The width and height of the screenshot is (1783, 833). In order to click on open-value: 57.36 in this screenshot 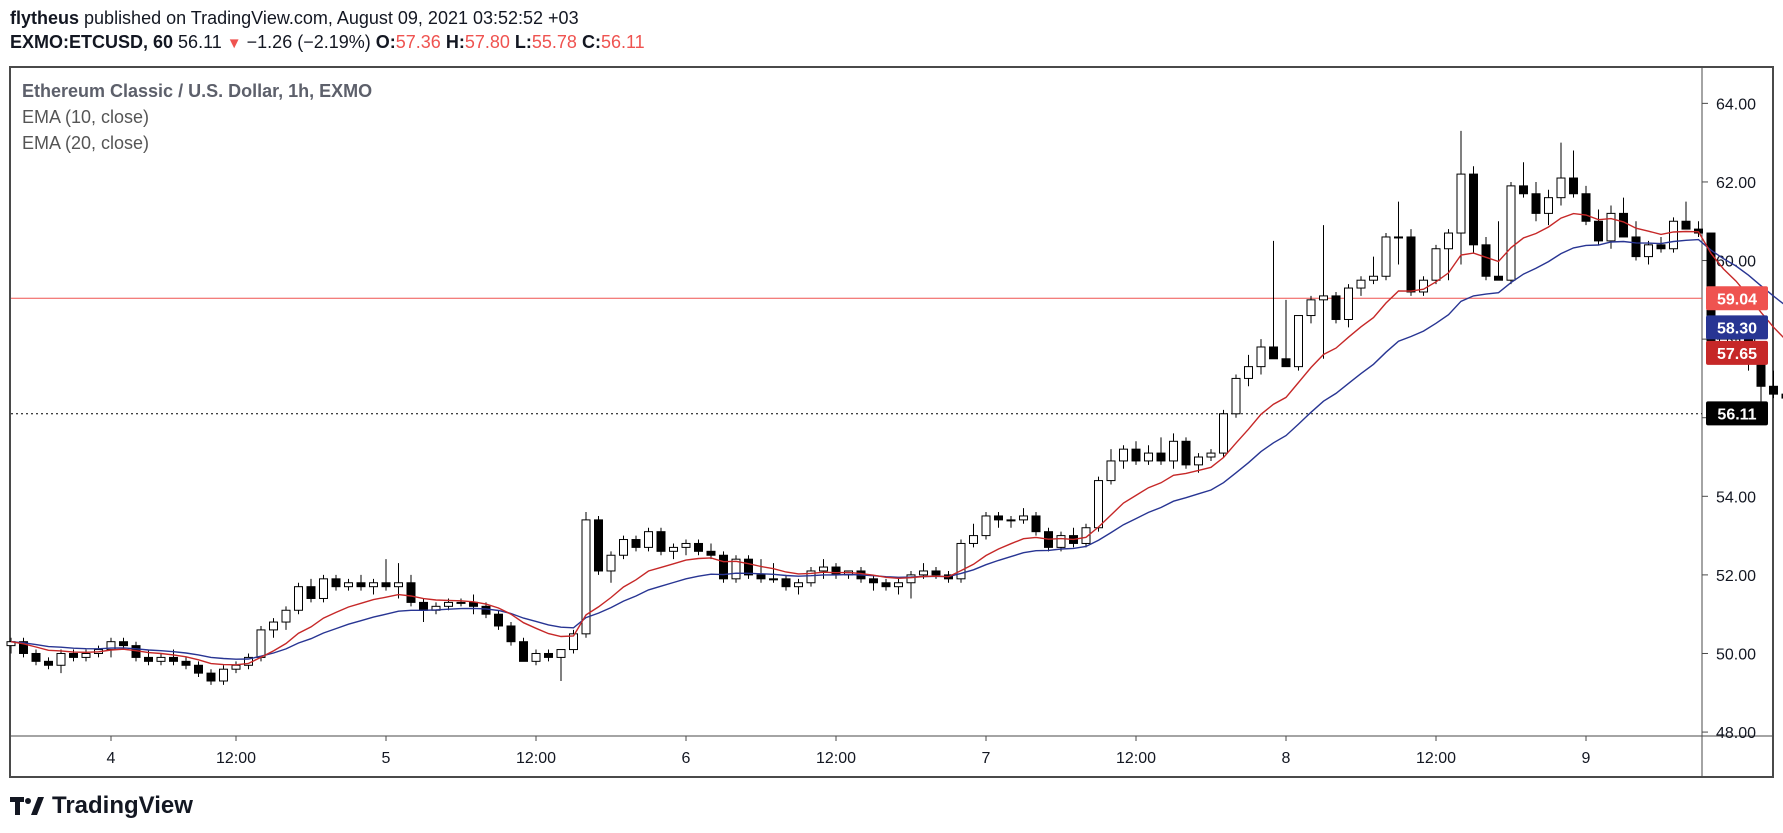, I will do `click(418, 42)`.